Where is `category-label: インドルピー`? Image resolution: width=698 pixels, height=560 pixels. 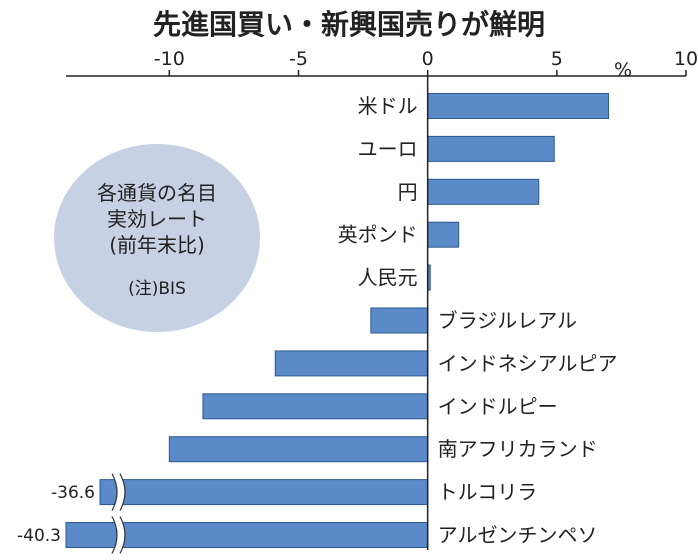 category-label: インドルピー is located at coordinates (498, 406).